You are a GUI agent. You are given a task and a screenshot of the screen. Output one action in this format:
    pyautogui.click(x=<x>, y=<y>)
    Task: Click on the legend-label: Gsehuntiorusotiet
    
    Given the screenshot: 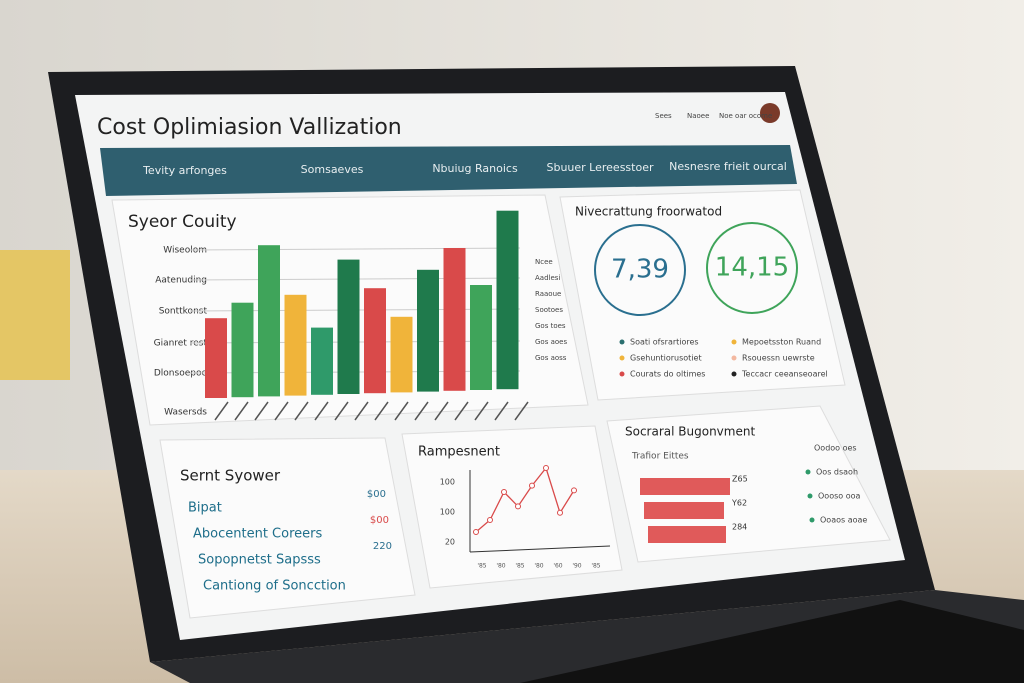 What is the action you would take?
    pyautogui.click(x=666, y=358)
    